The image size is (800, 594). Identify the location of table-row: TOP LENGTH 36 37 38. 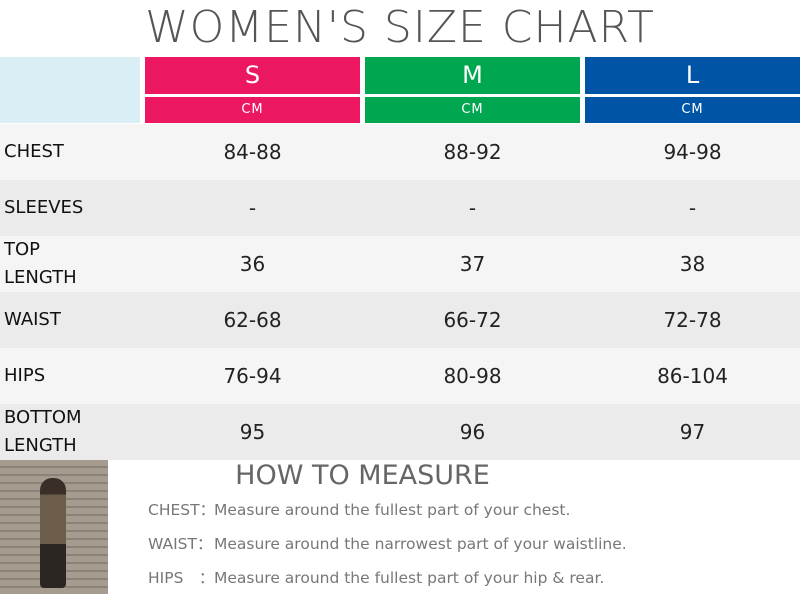
(400, 264).